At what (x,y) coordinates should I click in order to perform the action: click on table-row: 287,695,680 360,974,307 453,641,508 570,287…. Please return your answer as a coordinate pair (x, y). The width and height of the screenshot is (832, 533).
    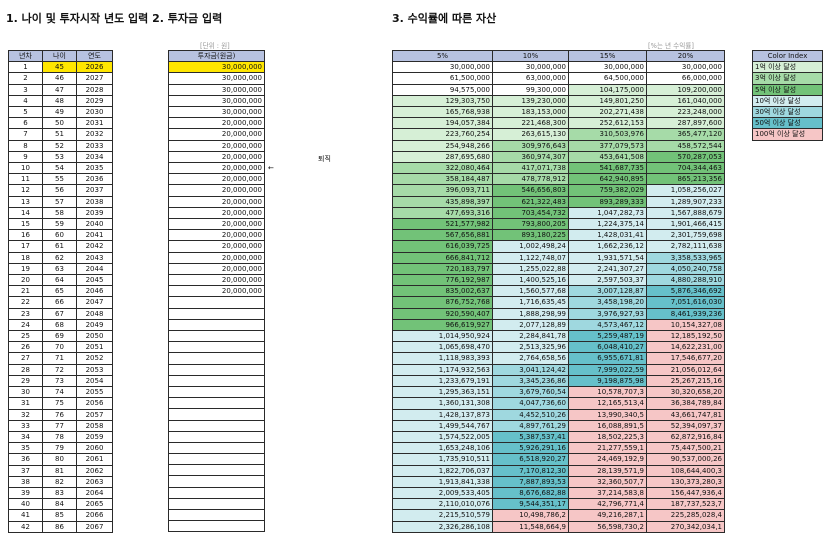
    Looking at the image, I should click on (558, 157).